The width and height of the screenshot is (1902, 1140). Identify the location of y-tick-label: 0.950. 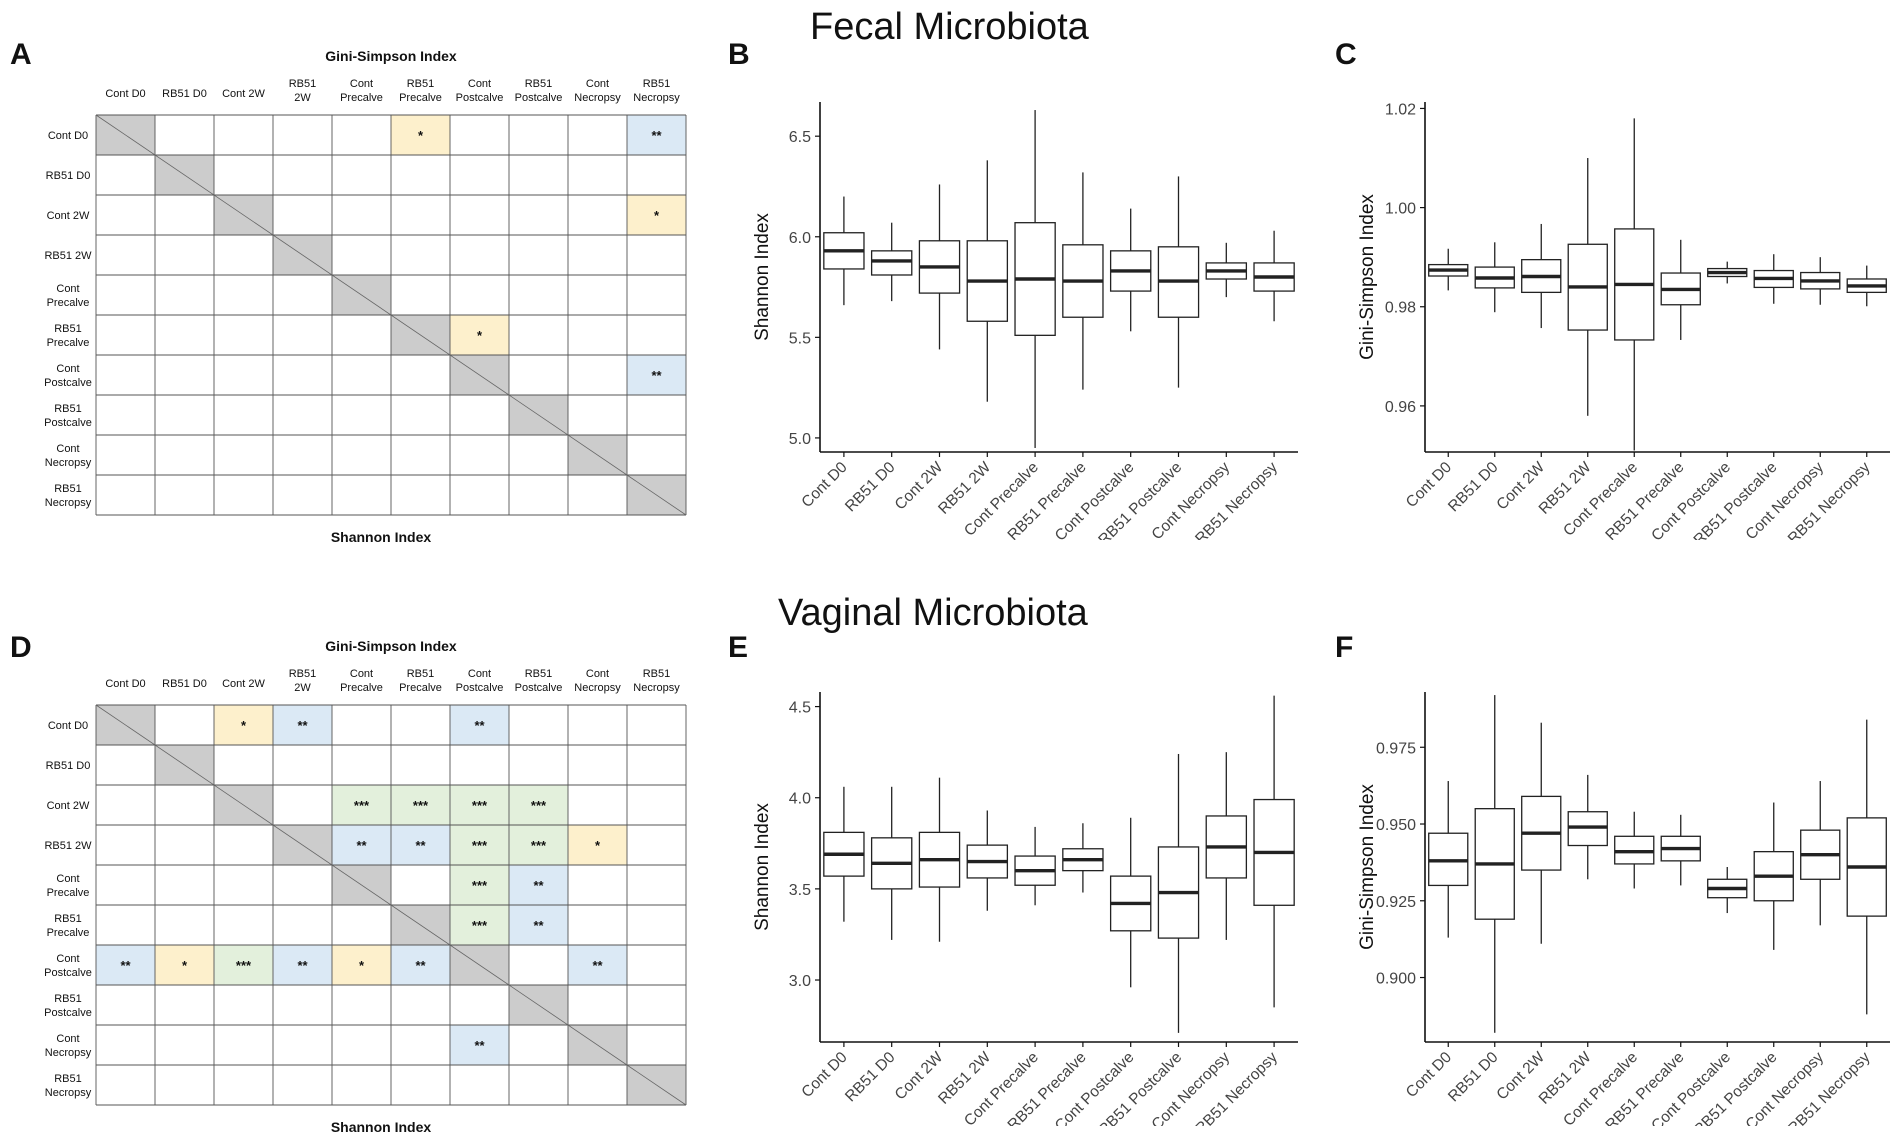
(1396, 825).